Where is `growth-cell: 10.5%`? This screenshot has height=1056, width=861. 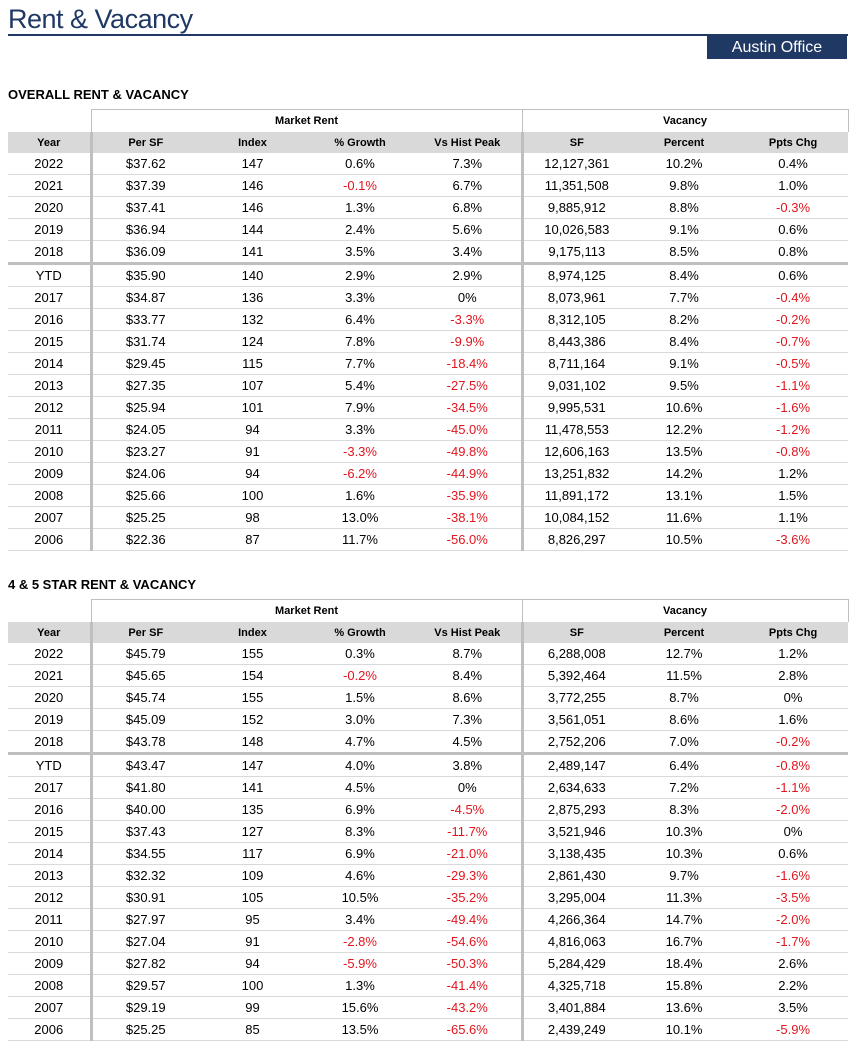 growth-cell: 10.5% is located at coordinates (360, 897).